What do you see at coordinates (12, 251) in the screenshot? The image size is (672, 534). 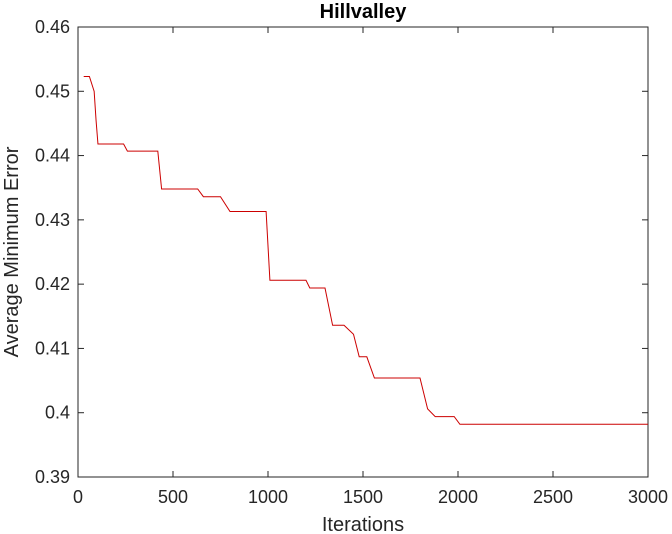 I see `y-axis-label: Average Minimum Error` at bounding box center [12, 251].